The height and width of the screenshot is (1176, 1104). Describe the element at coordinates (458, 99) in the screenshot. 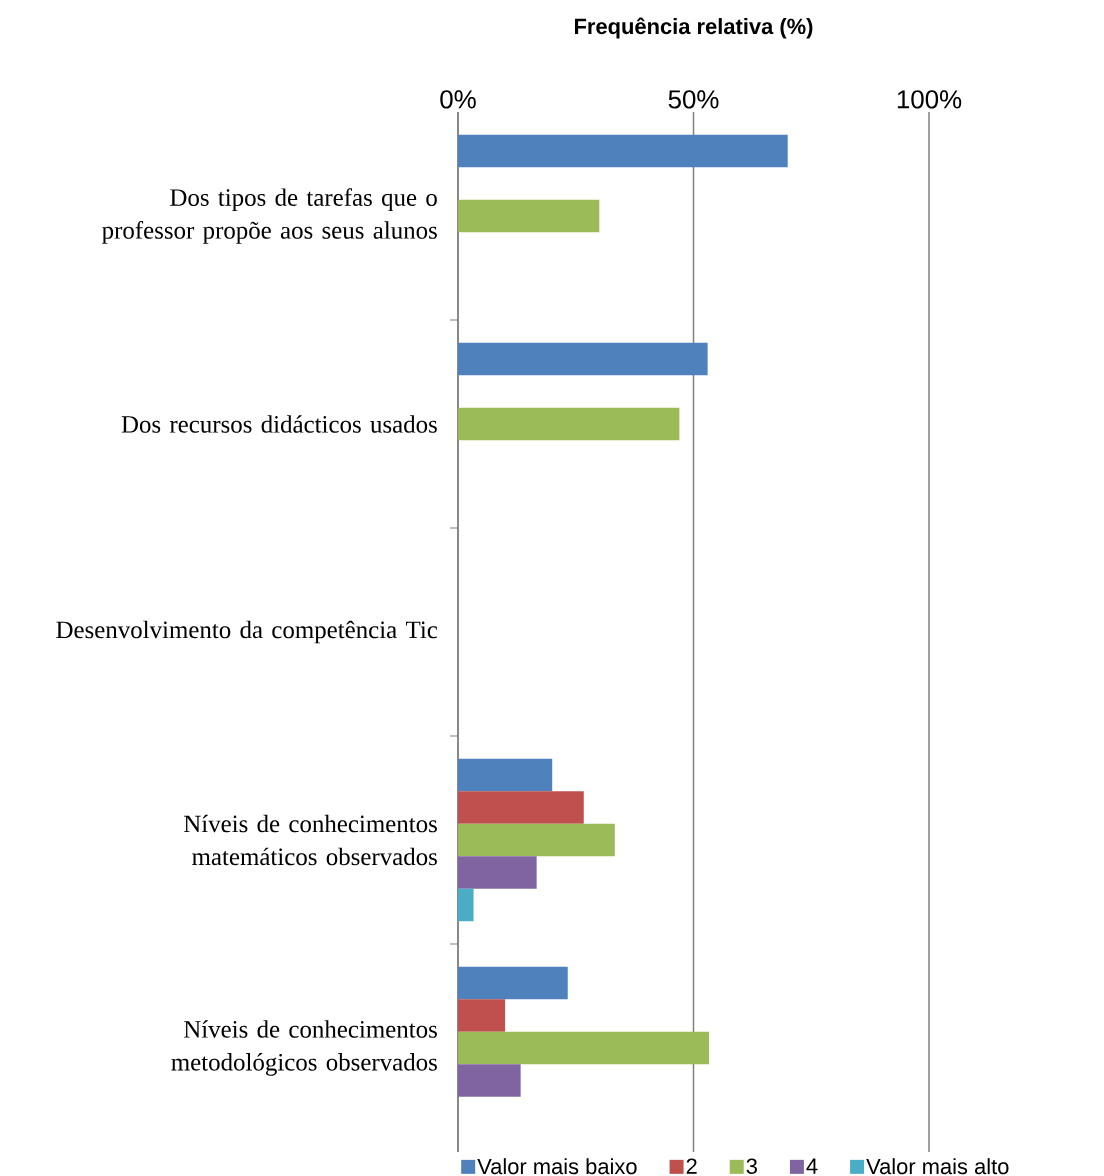

I see `x-tick-label: 0%` at that location.